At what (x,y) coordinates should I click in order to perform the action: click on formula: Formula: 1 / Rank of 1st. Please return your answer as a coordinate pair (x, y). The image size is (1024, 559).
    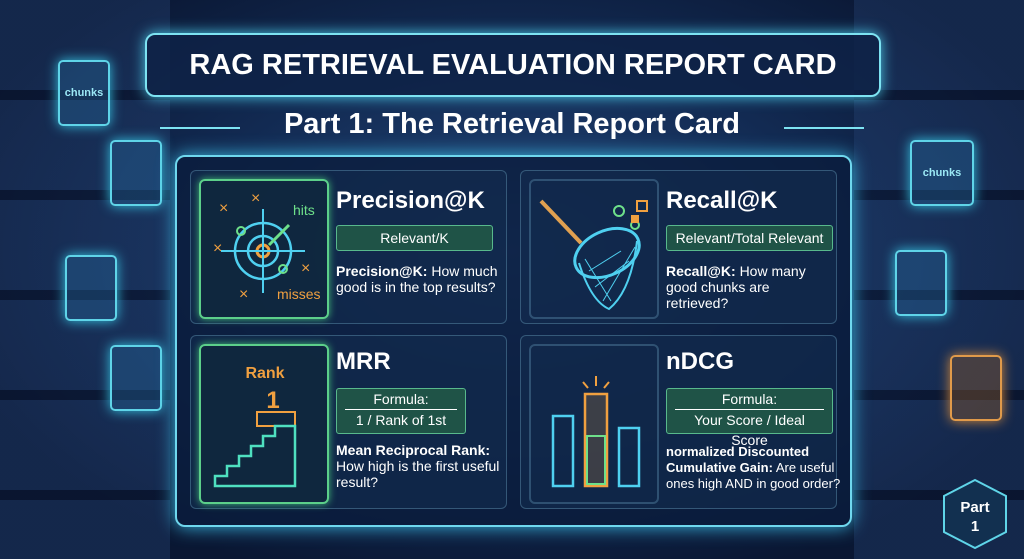
    Looking at the image, I should click on (401, 411).